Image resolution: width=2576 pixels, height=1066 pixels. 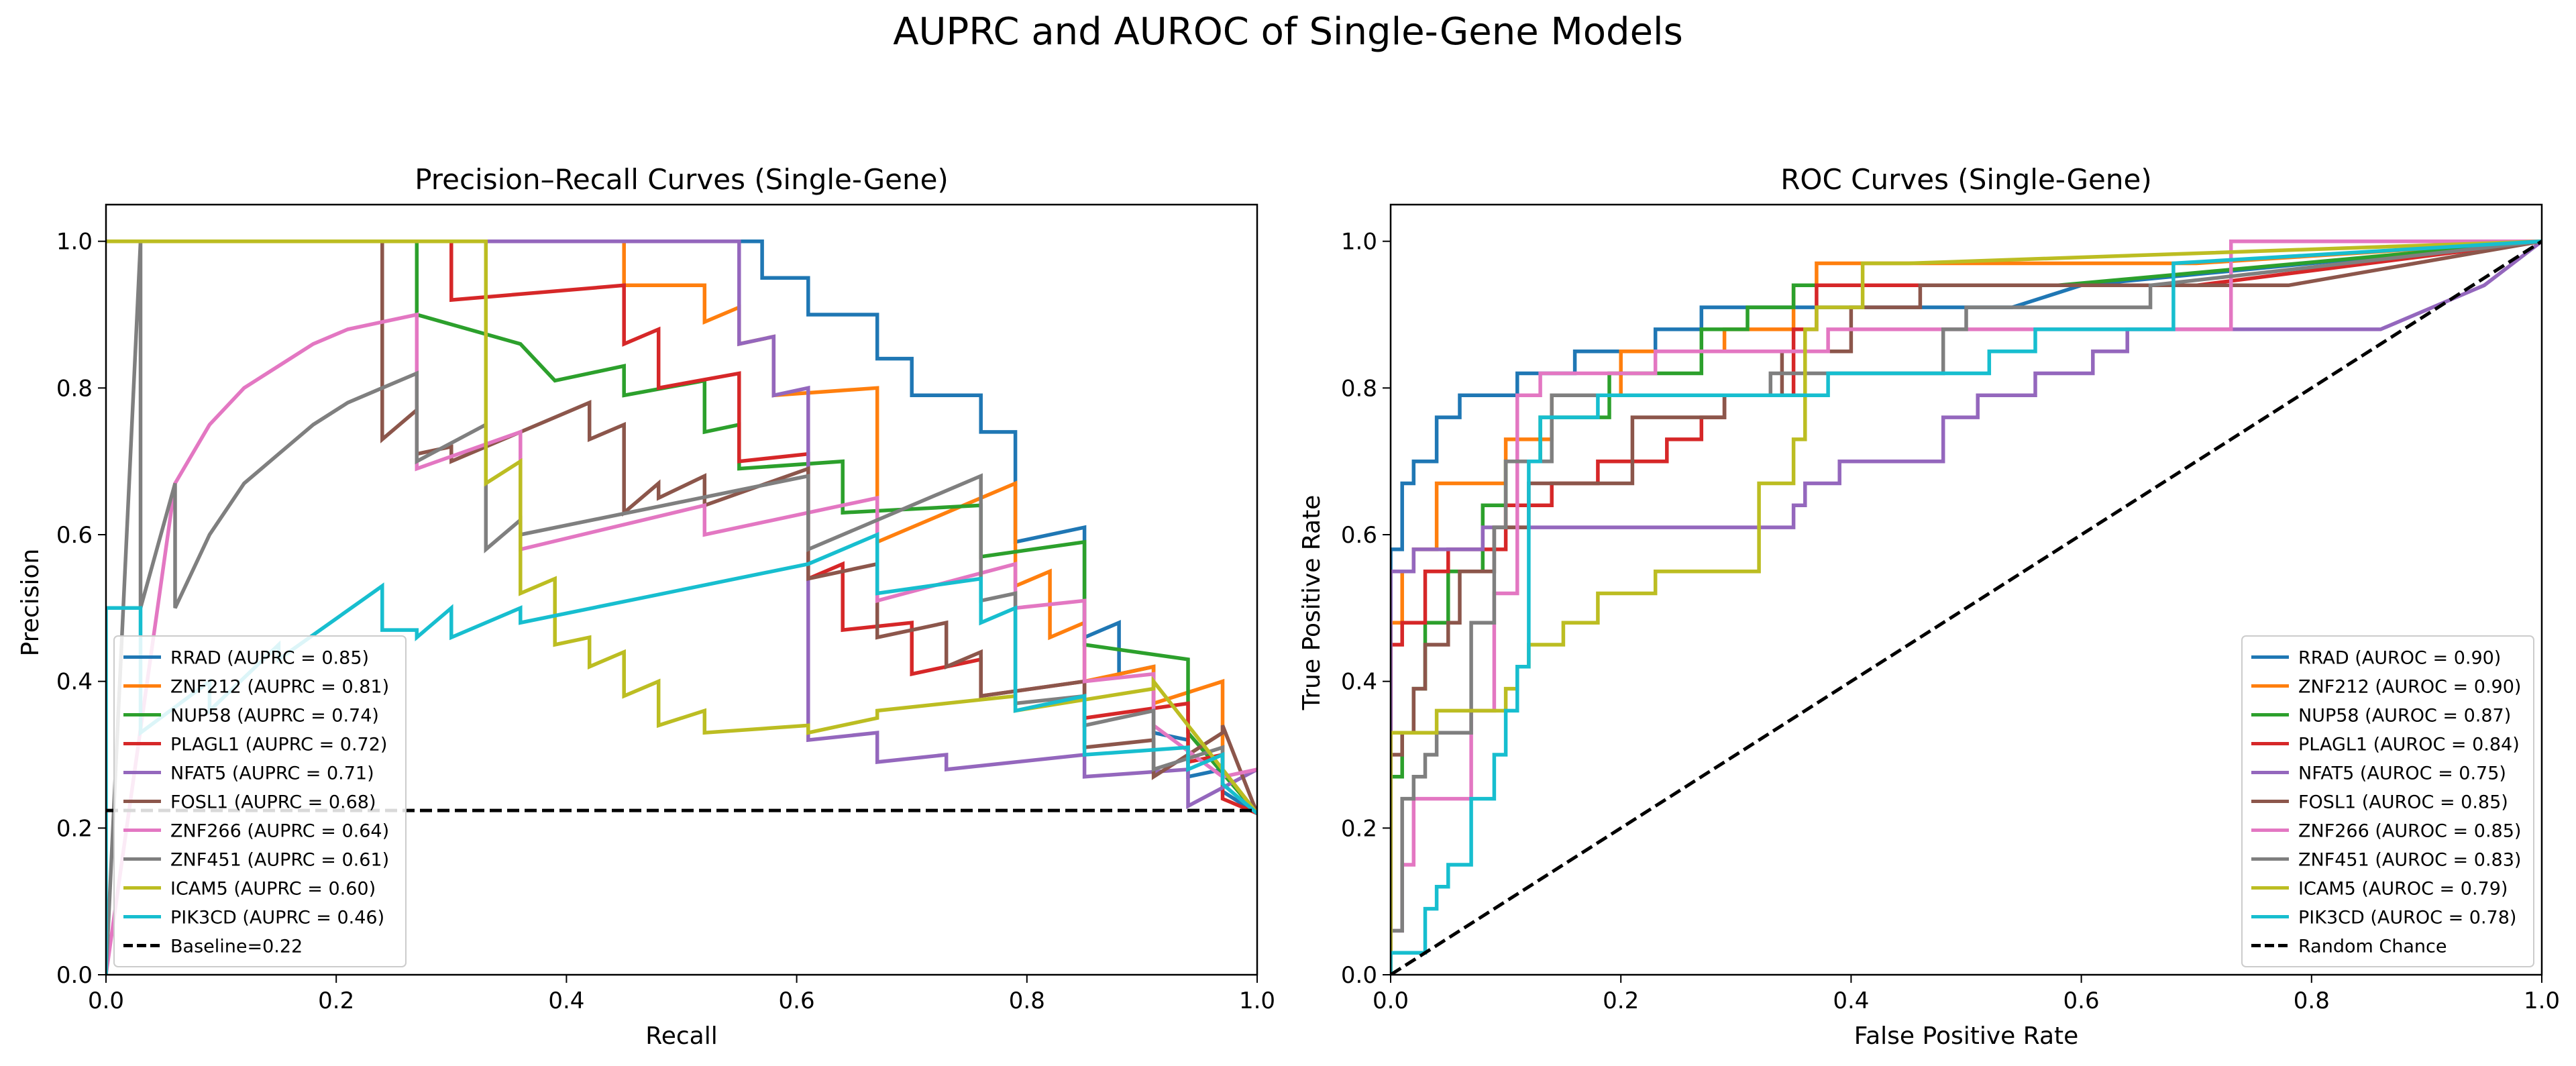 What do you see at coordinates (74, 682) in the screenshot?
I see `pr-ytick-label: 0.4` at bounding box center [74, 682].